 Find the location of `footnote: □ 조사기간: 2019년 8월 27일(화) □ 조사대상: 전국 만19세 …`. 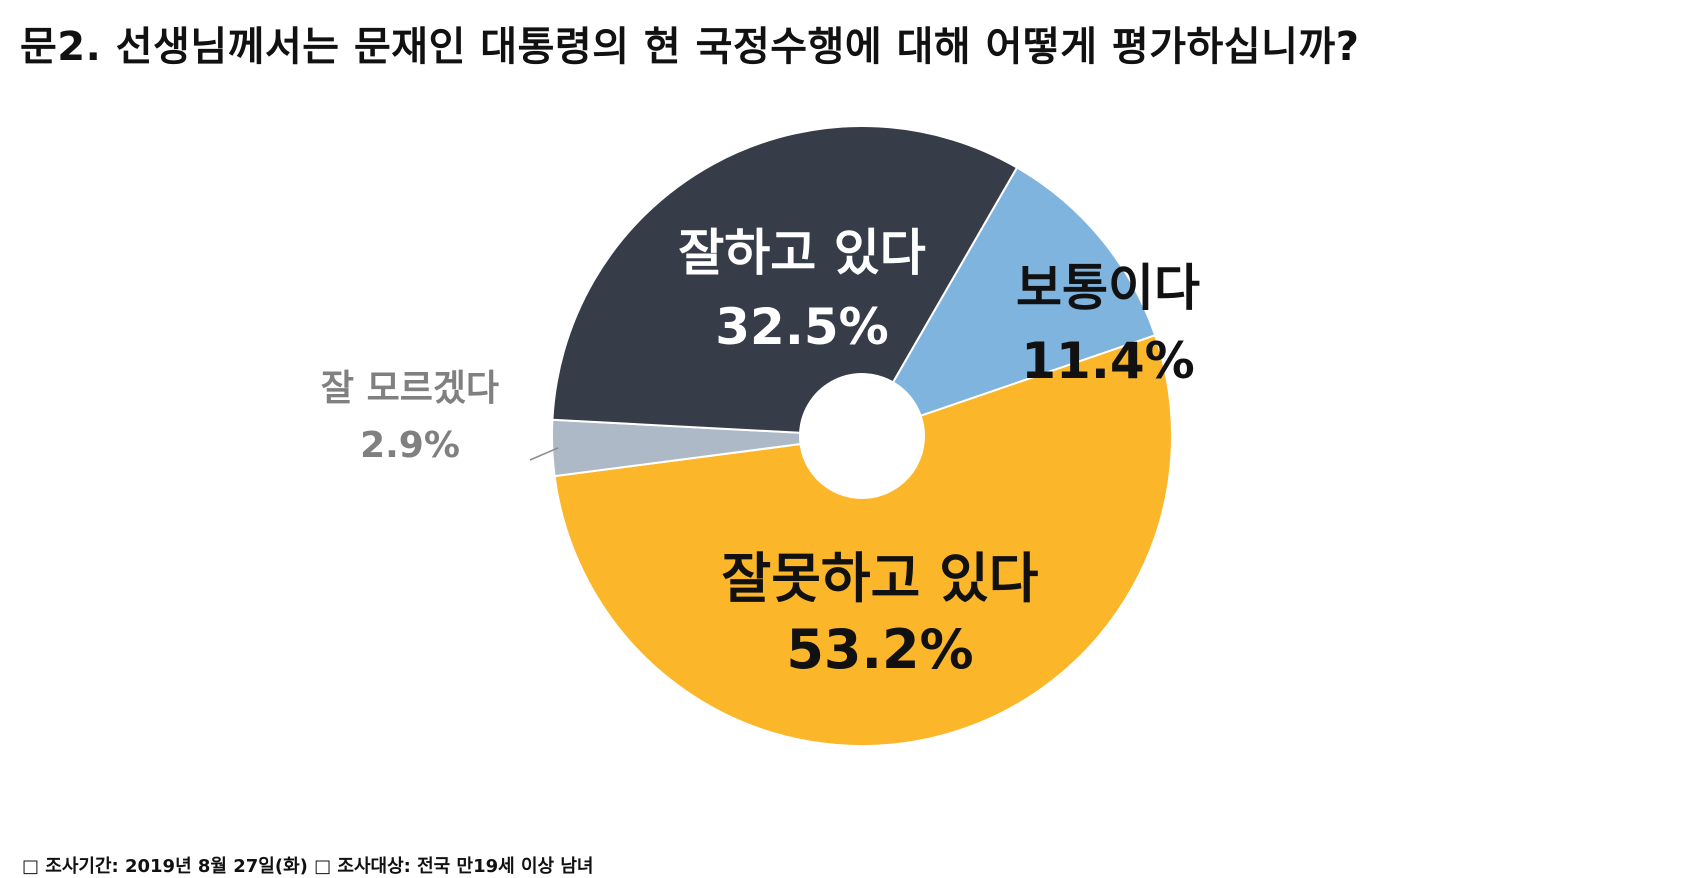

footnote: □ 조사기간: 2019년 8월 27일(화) □ 조사대상: 전국 만19세 … is located at coordinates (308, 866).